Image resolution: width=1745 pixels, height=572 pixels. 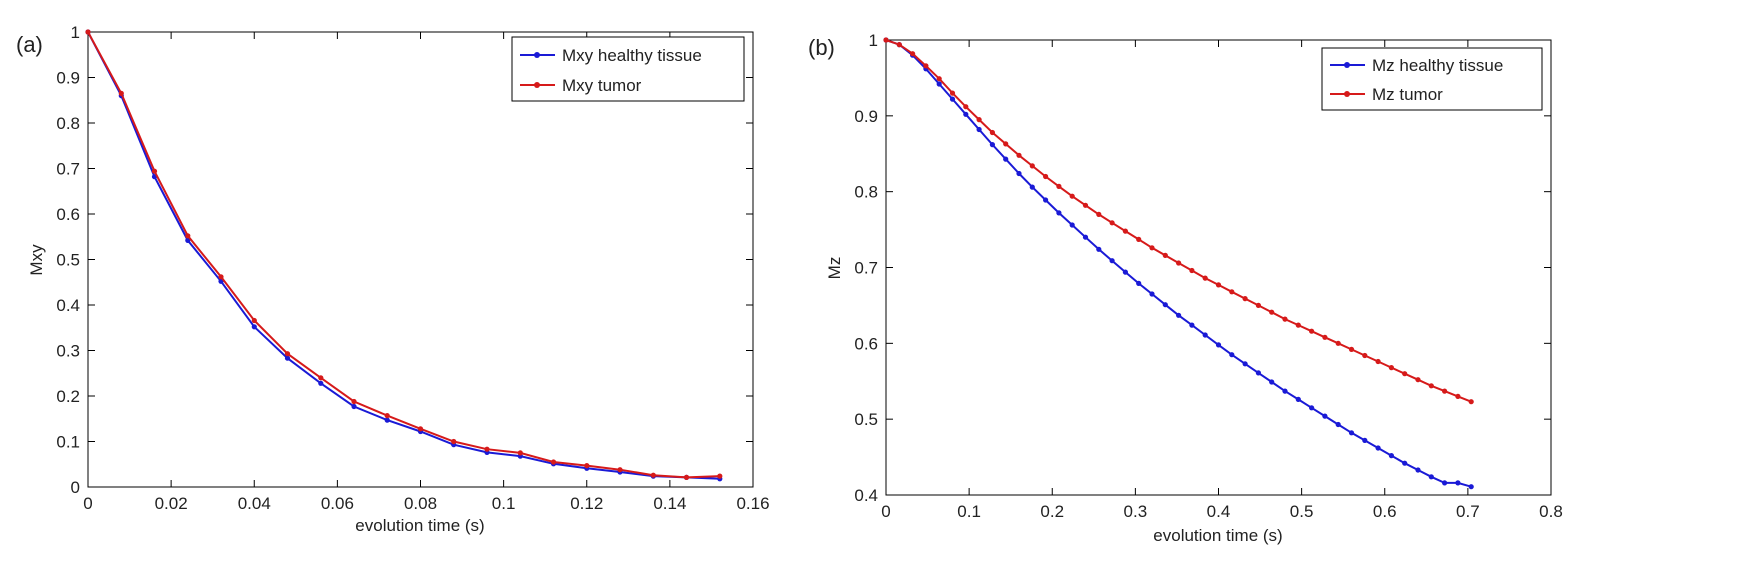 I want to click on y-tick-label-b: 0.8, so click(x=866, y=192).